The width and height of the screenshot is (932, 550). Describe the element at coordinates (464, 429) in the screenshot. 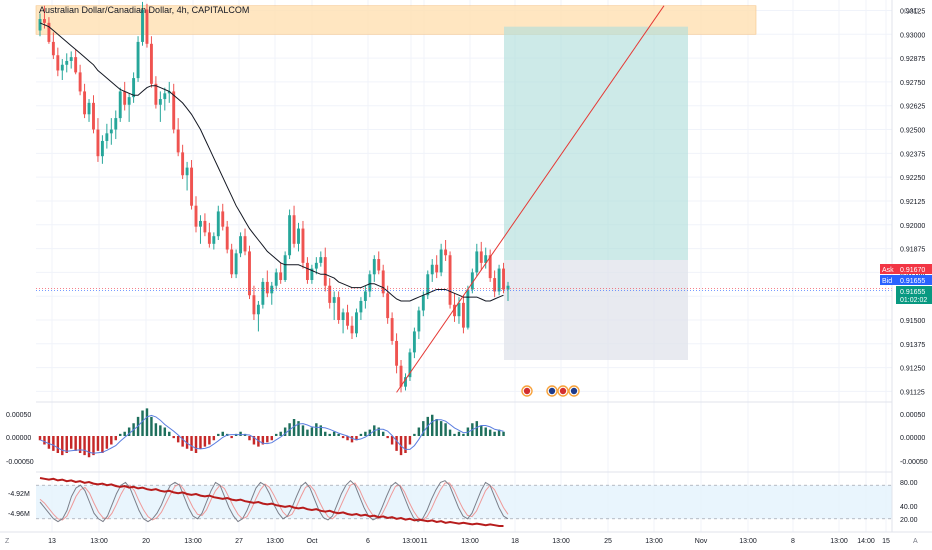

I see `macd-pane` at that location.